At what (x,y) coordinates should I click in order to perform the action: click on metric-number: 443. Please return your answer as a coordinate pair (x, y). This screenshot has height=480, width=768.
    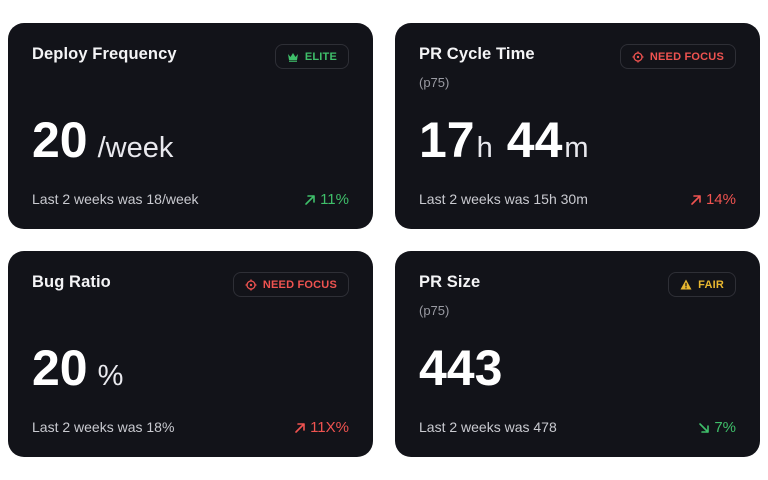
    Looking at the image, I should click on (461, 368).